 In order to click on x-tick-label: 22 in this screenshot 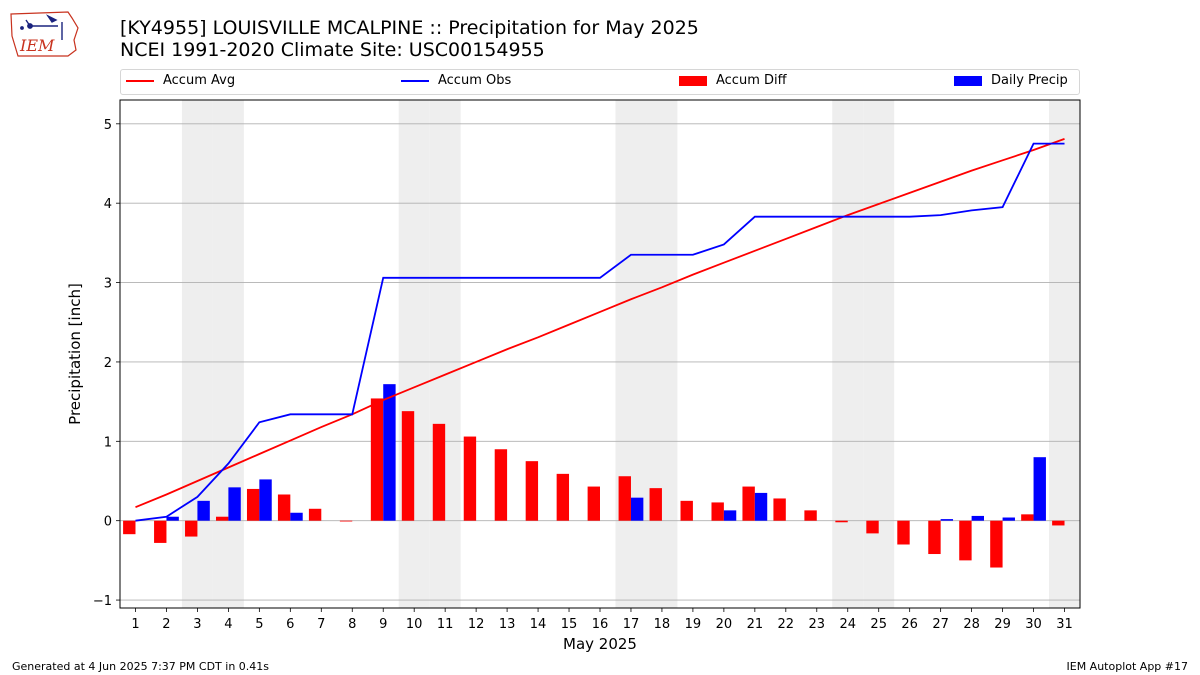, I will do `click(786, 624)`.